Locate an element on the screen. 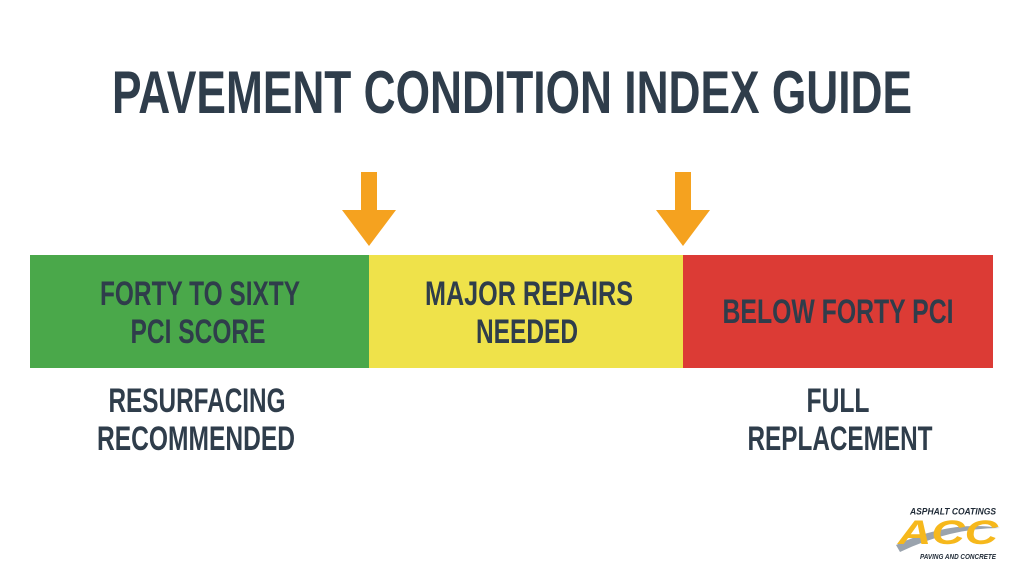  segment-label: PCI SCORE is located at coordinates (198, 332).